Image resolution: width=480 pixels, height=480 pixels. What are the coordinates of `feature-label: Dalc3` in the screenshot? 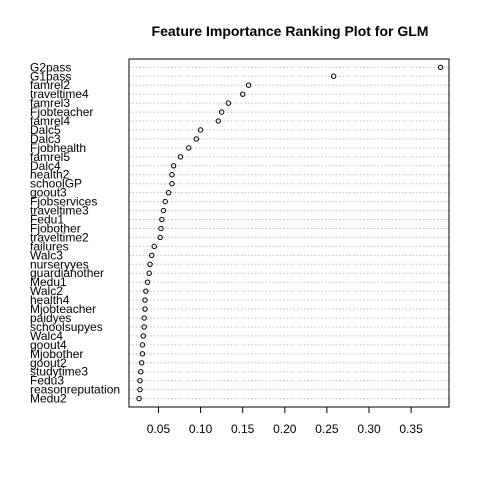 It's located at (45, 139).